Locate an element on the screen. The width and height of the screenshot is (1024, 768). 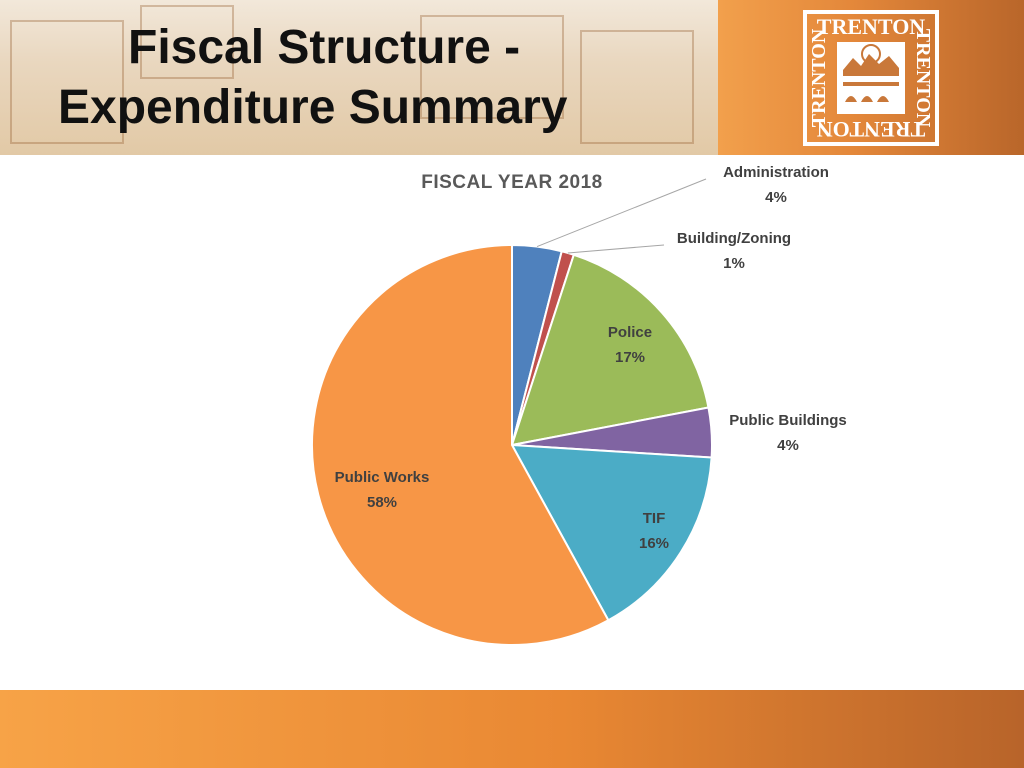
pie-slice-tif is located at coordinates (611, 532).